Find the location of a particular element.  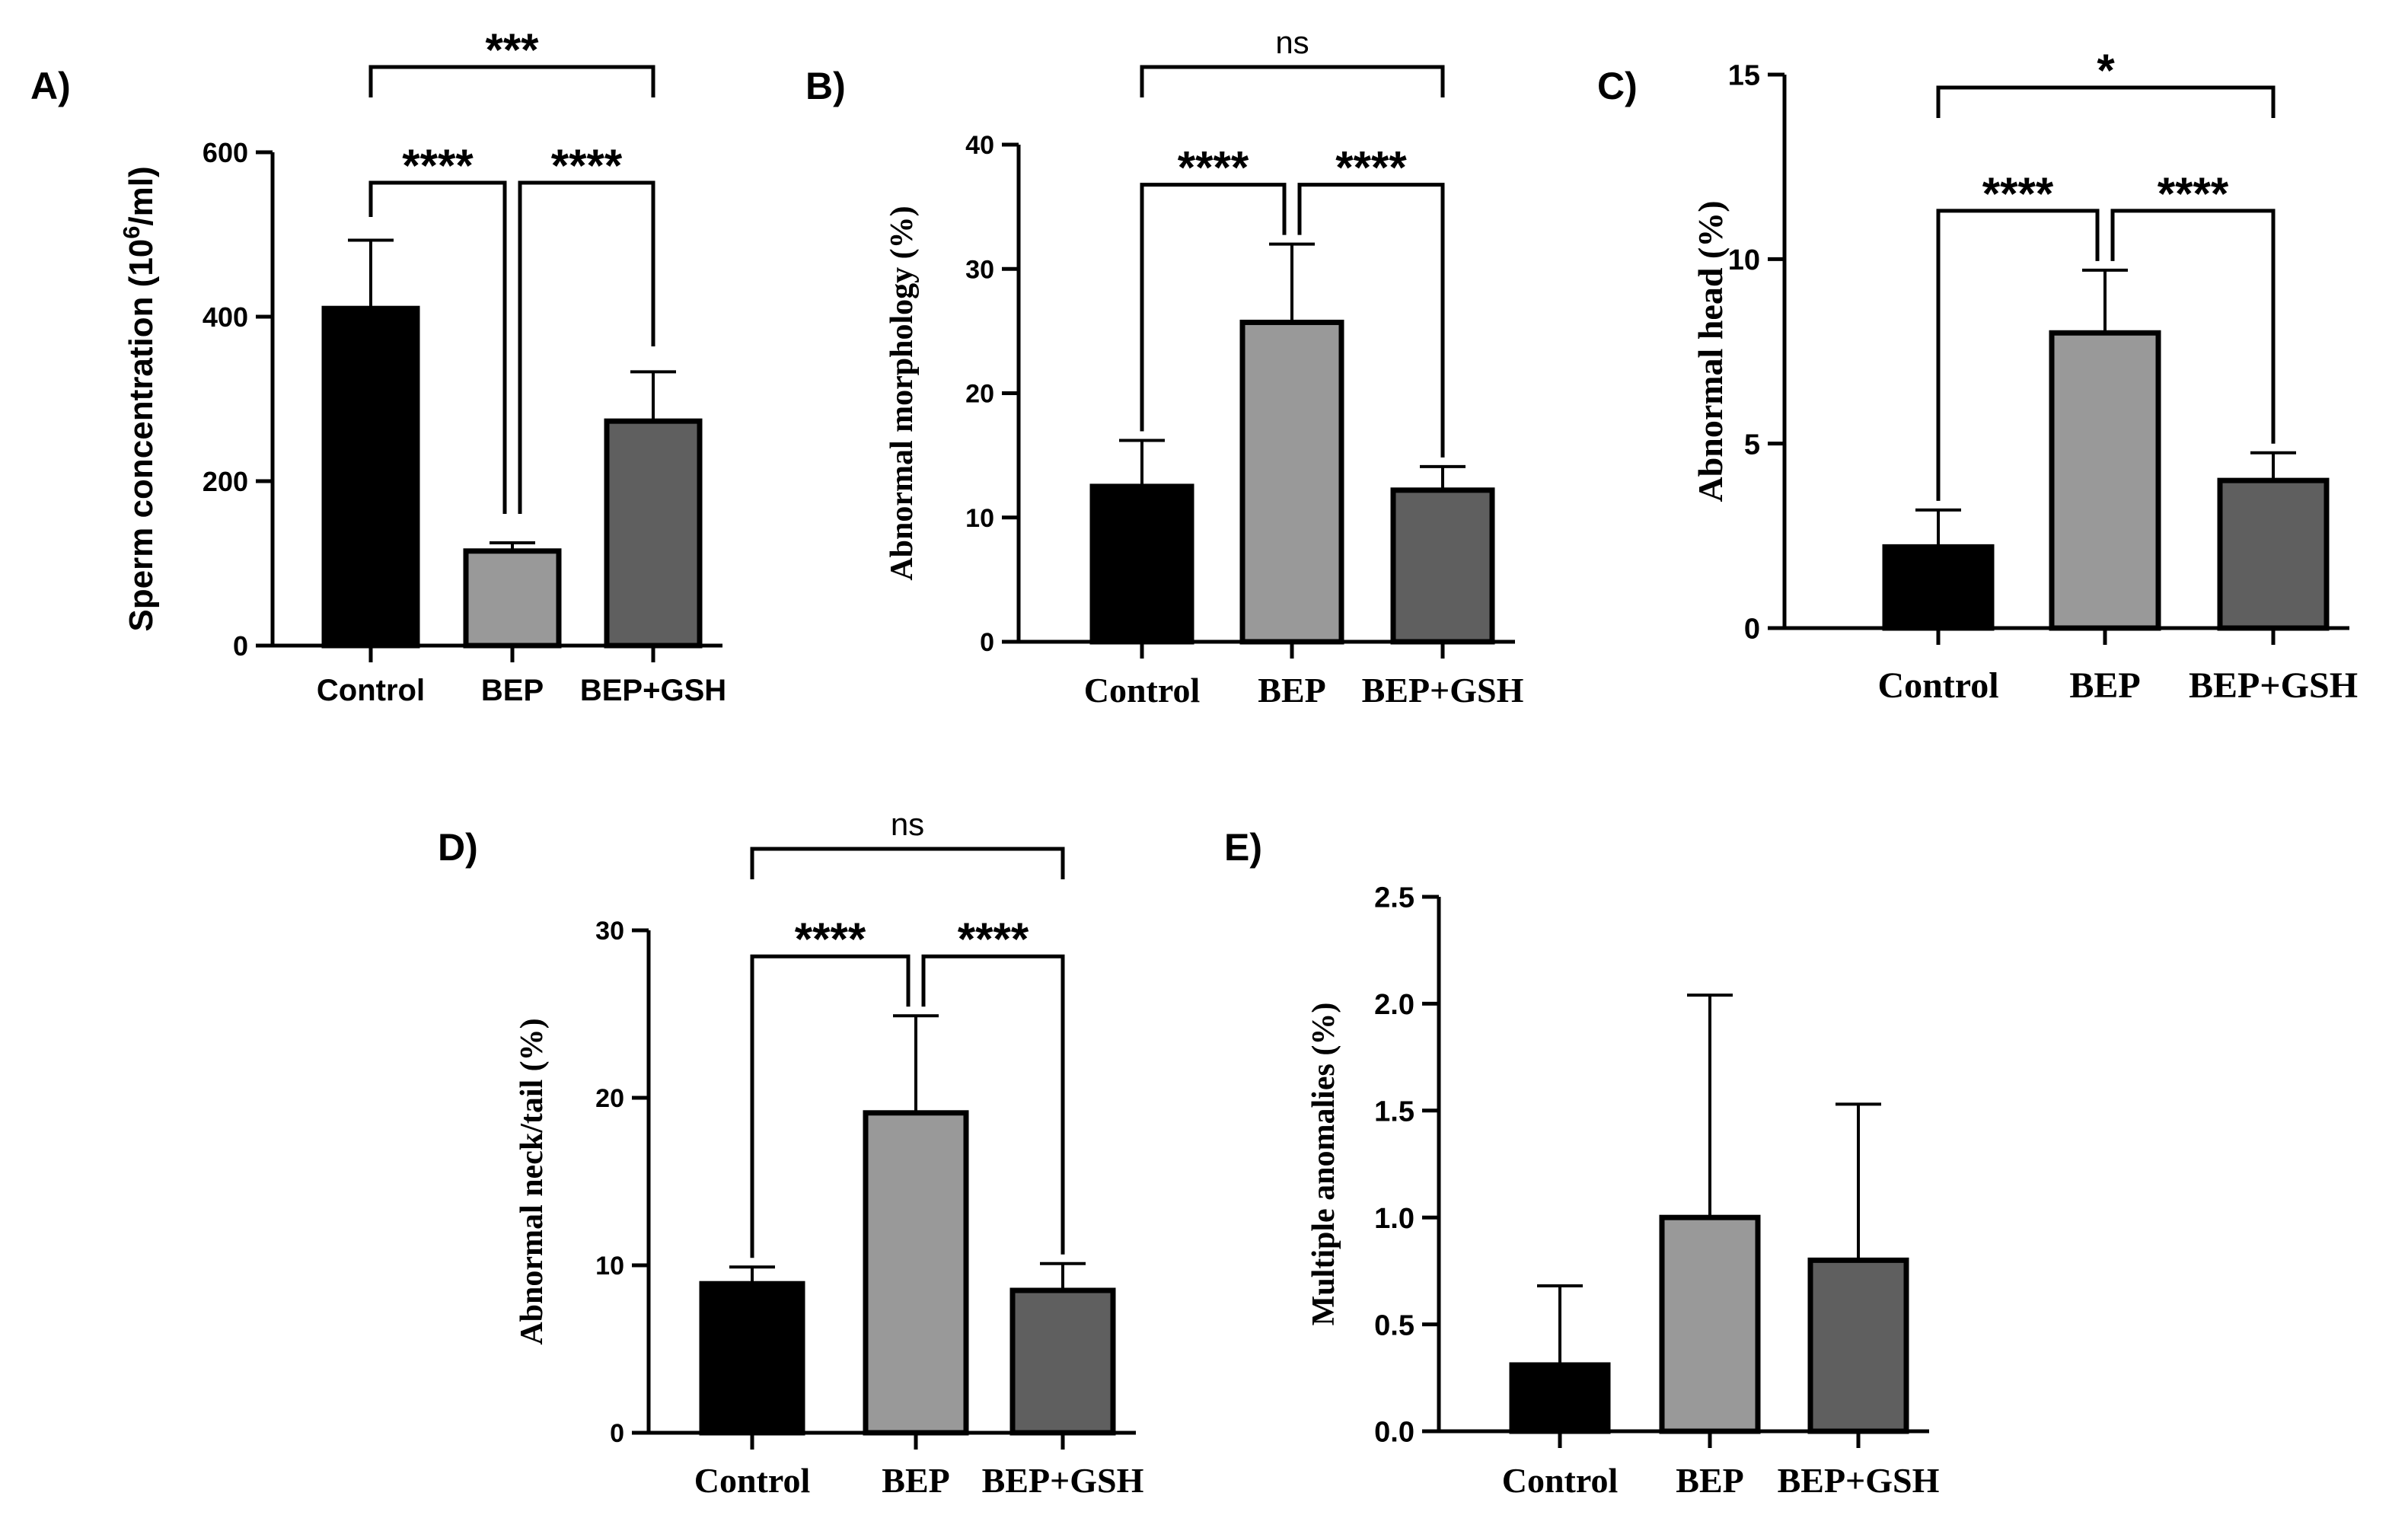

y-axis-label: Abnormal head (%) is located at coordinates (1710, 351).